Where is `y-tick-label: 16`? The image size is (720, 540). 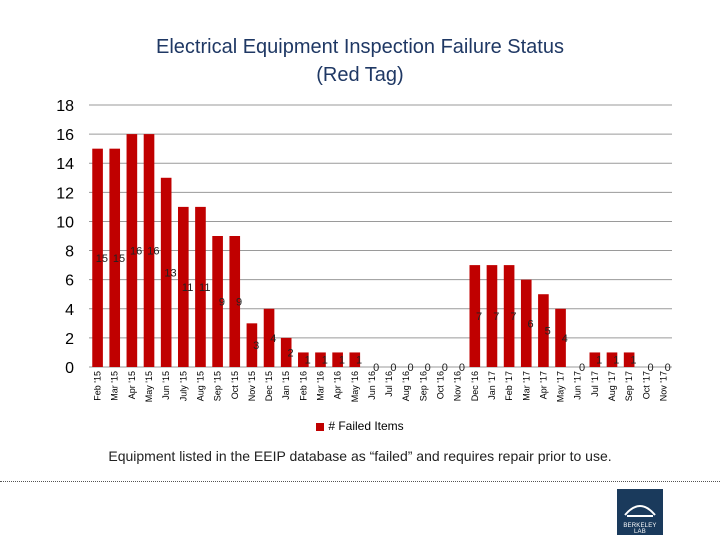
y-tick-label: 16 is located at coordinates (65, 135).